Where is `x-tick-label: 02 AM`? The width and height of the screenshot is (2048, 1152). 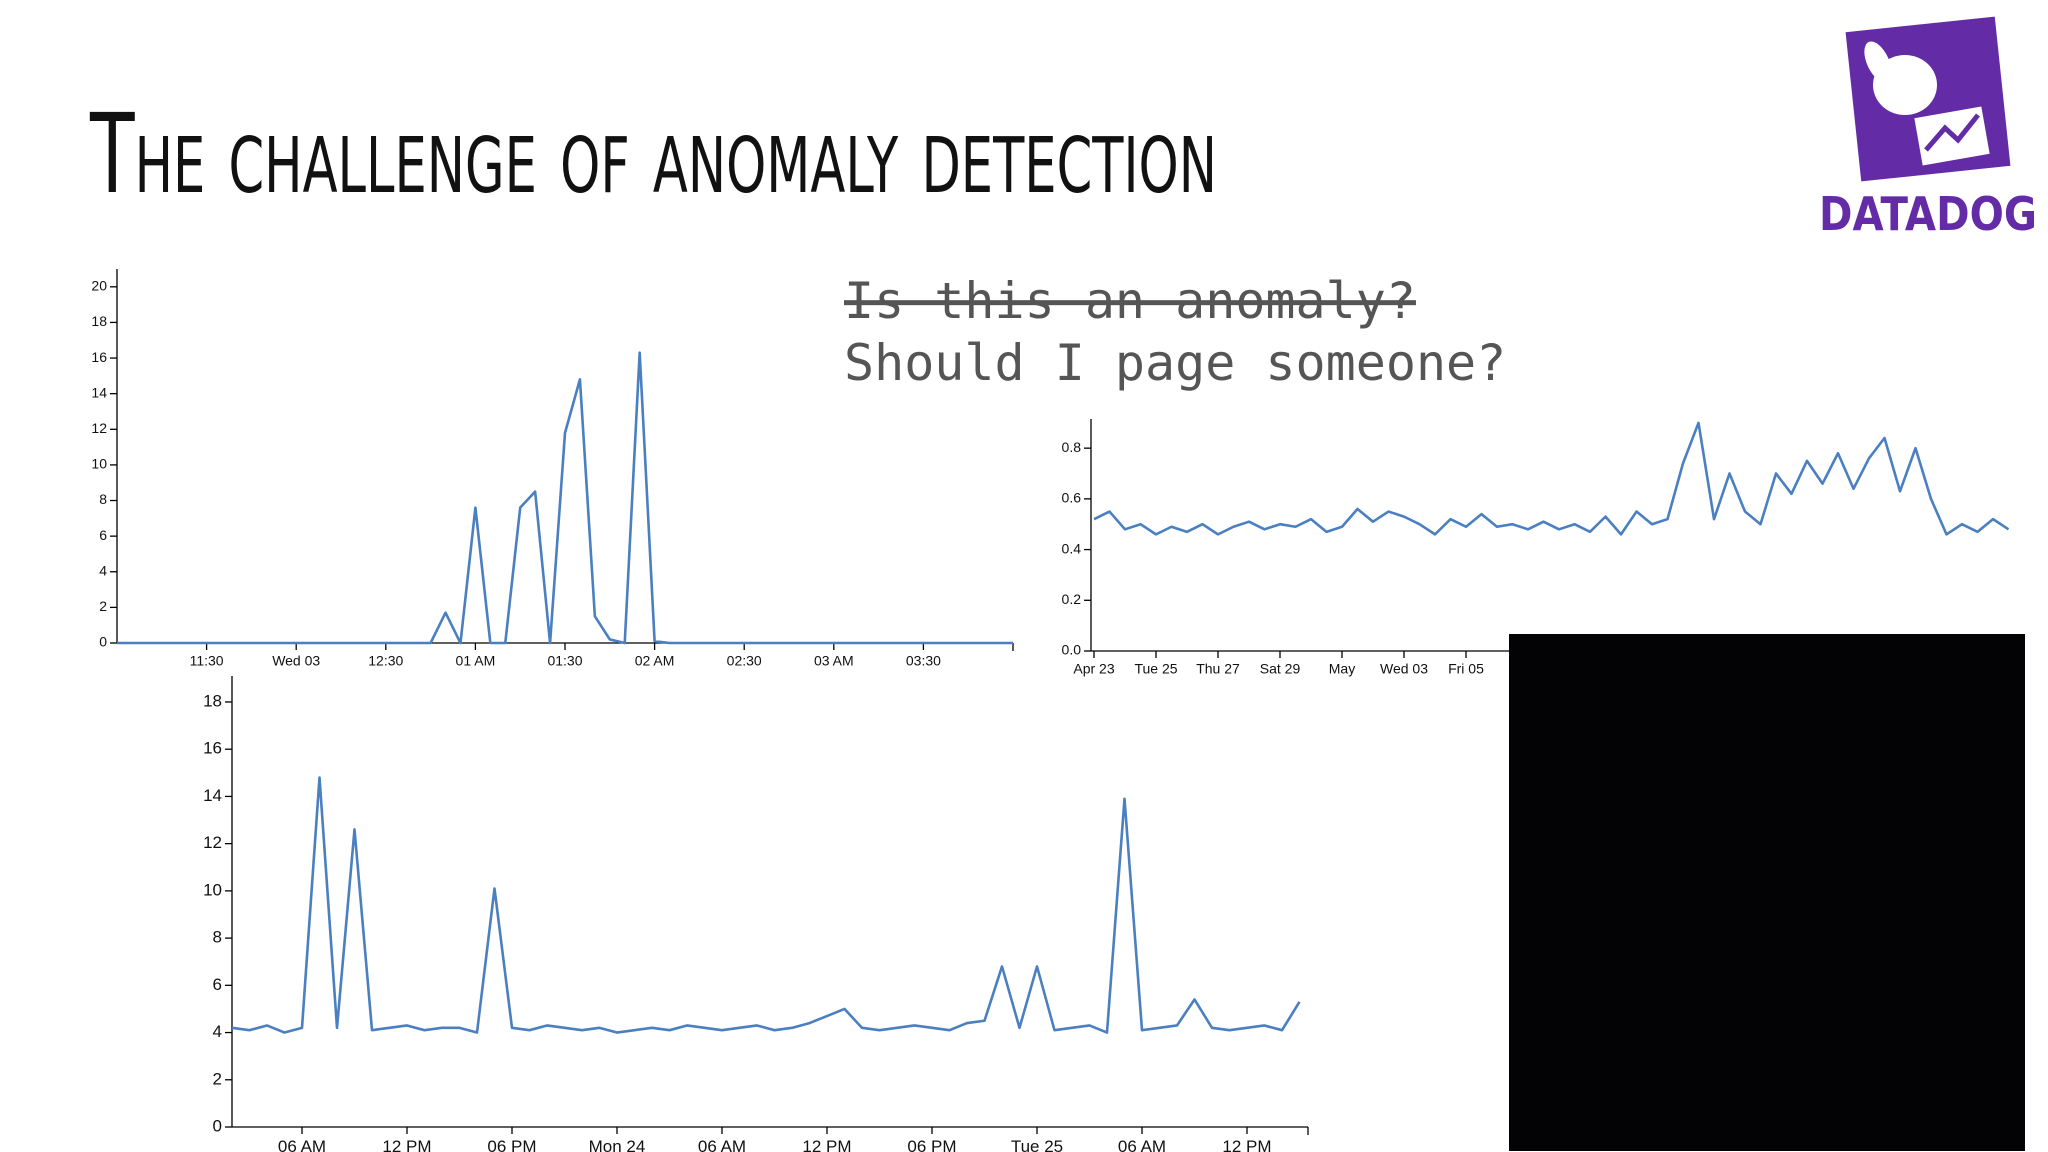
x-tick-label: 02 AM is located at coordinates (655, 661).